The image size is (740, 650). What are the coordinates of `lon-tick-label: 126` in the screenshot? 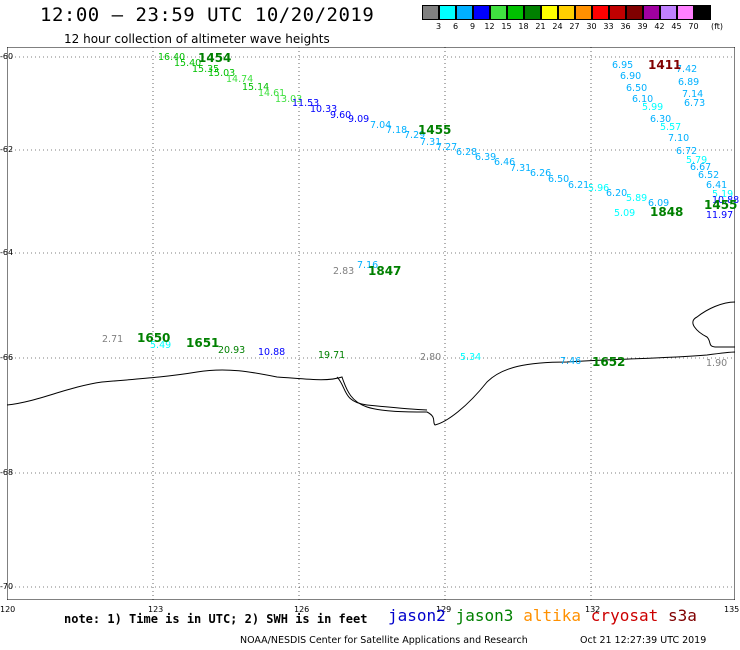 It's located at (302, 609).